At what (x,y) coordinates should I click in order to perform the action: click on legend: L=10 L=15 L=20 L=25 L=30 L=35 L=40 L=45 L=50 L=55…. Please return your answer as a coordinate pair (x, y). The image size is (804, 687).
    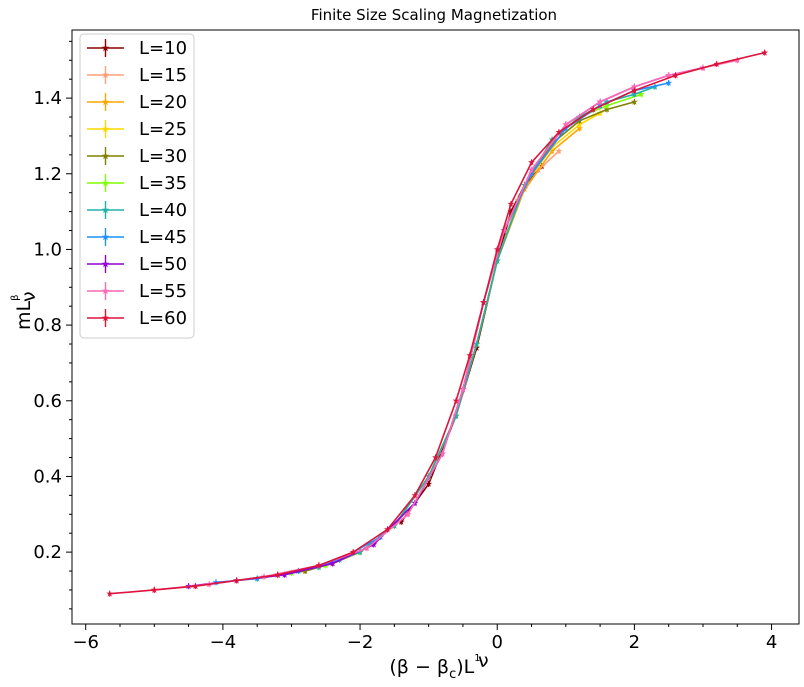
    Looking at the image, I should click on (137, 186).